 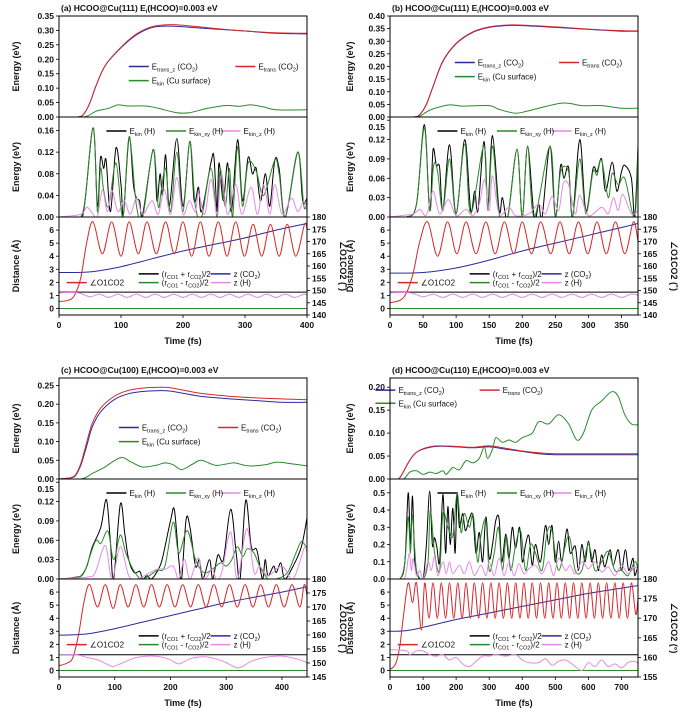 What do you see at coordinates (59, 325) in the screenshot?
I see `x-tick-label: 0` at bounding box center [59, 325].